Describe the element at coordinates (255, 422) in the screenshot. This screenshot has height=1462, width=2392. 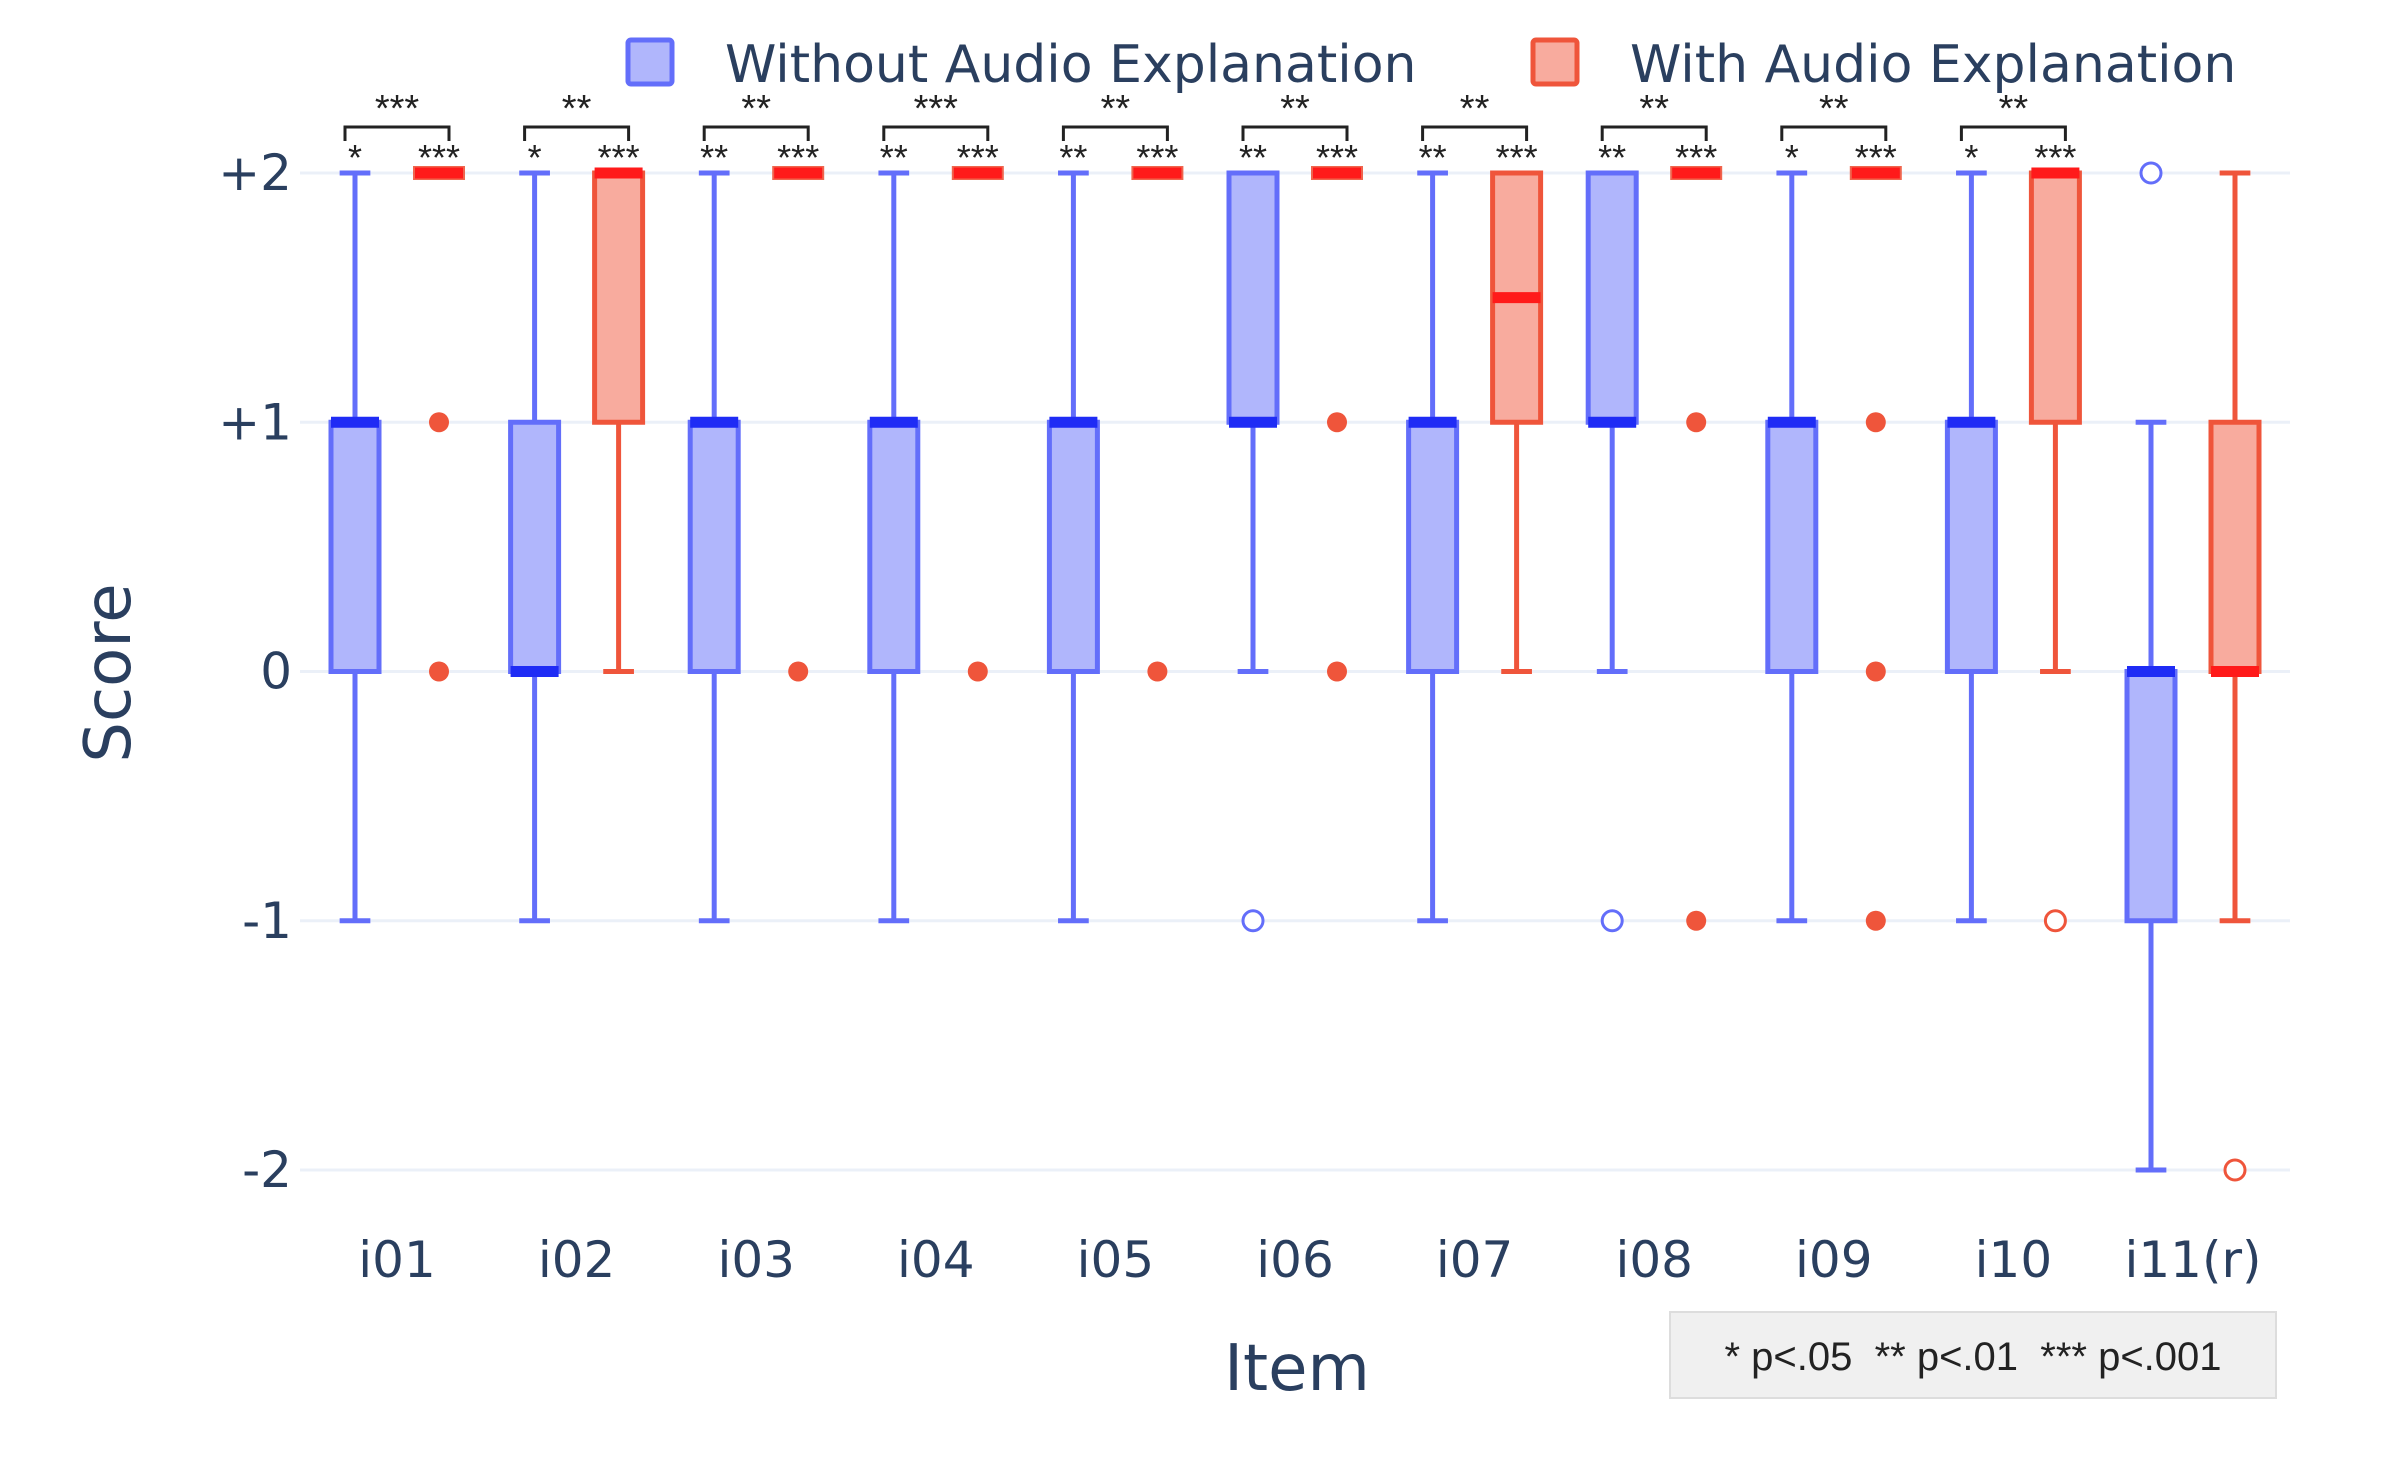
I see `y-tick-label: +1` at that location.